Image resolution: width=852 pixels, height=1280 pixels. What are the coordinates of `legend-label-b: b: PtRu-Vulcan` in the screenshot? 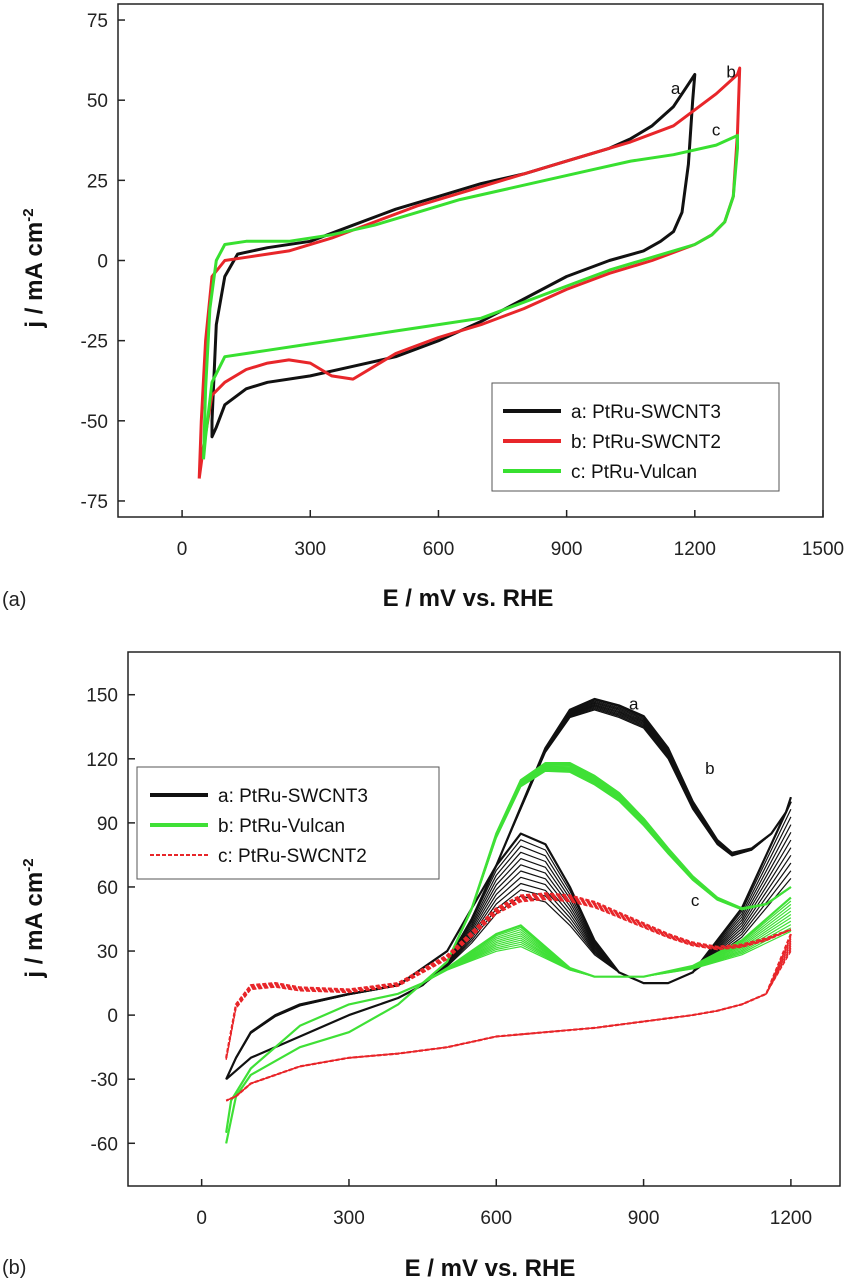 It's located at (281, 826).